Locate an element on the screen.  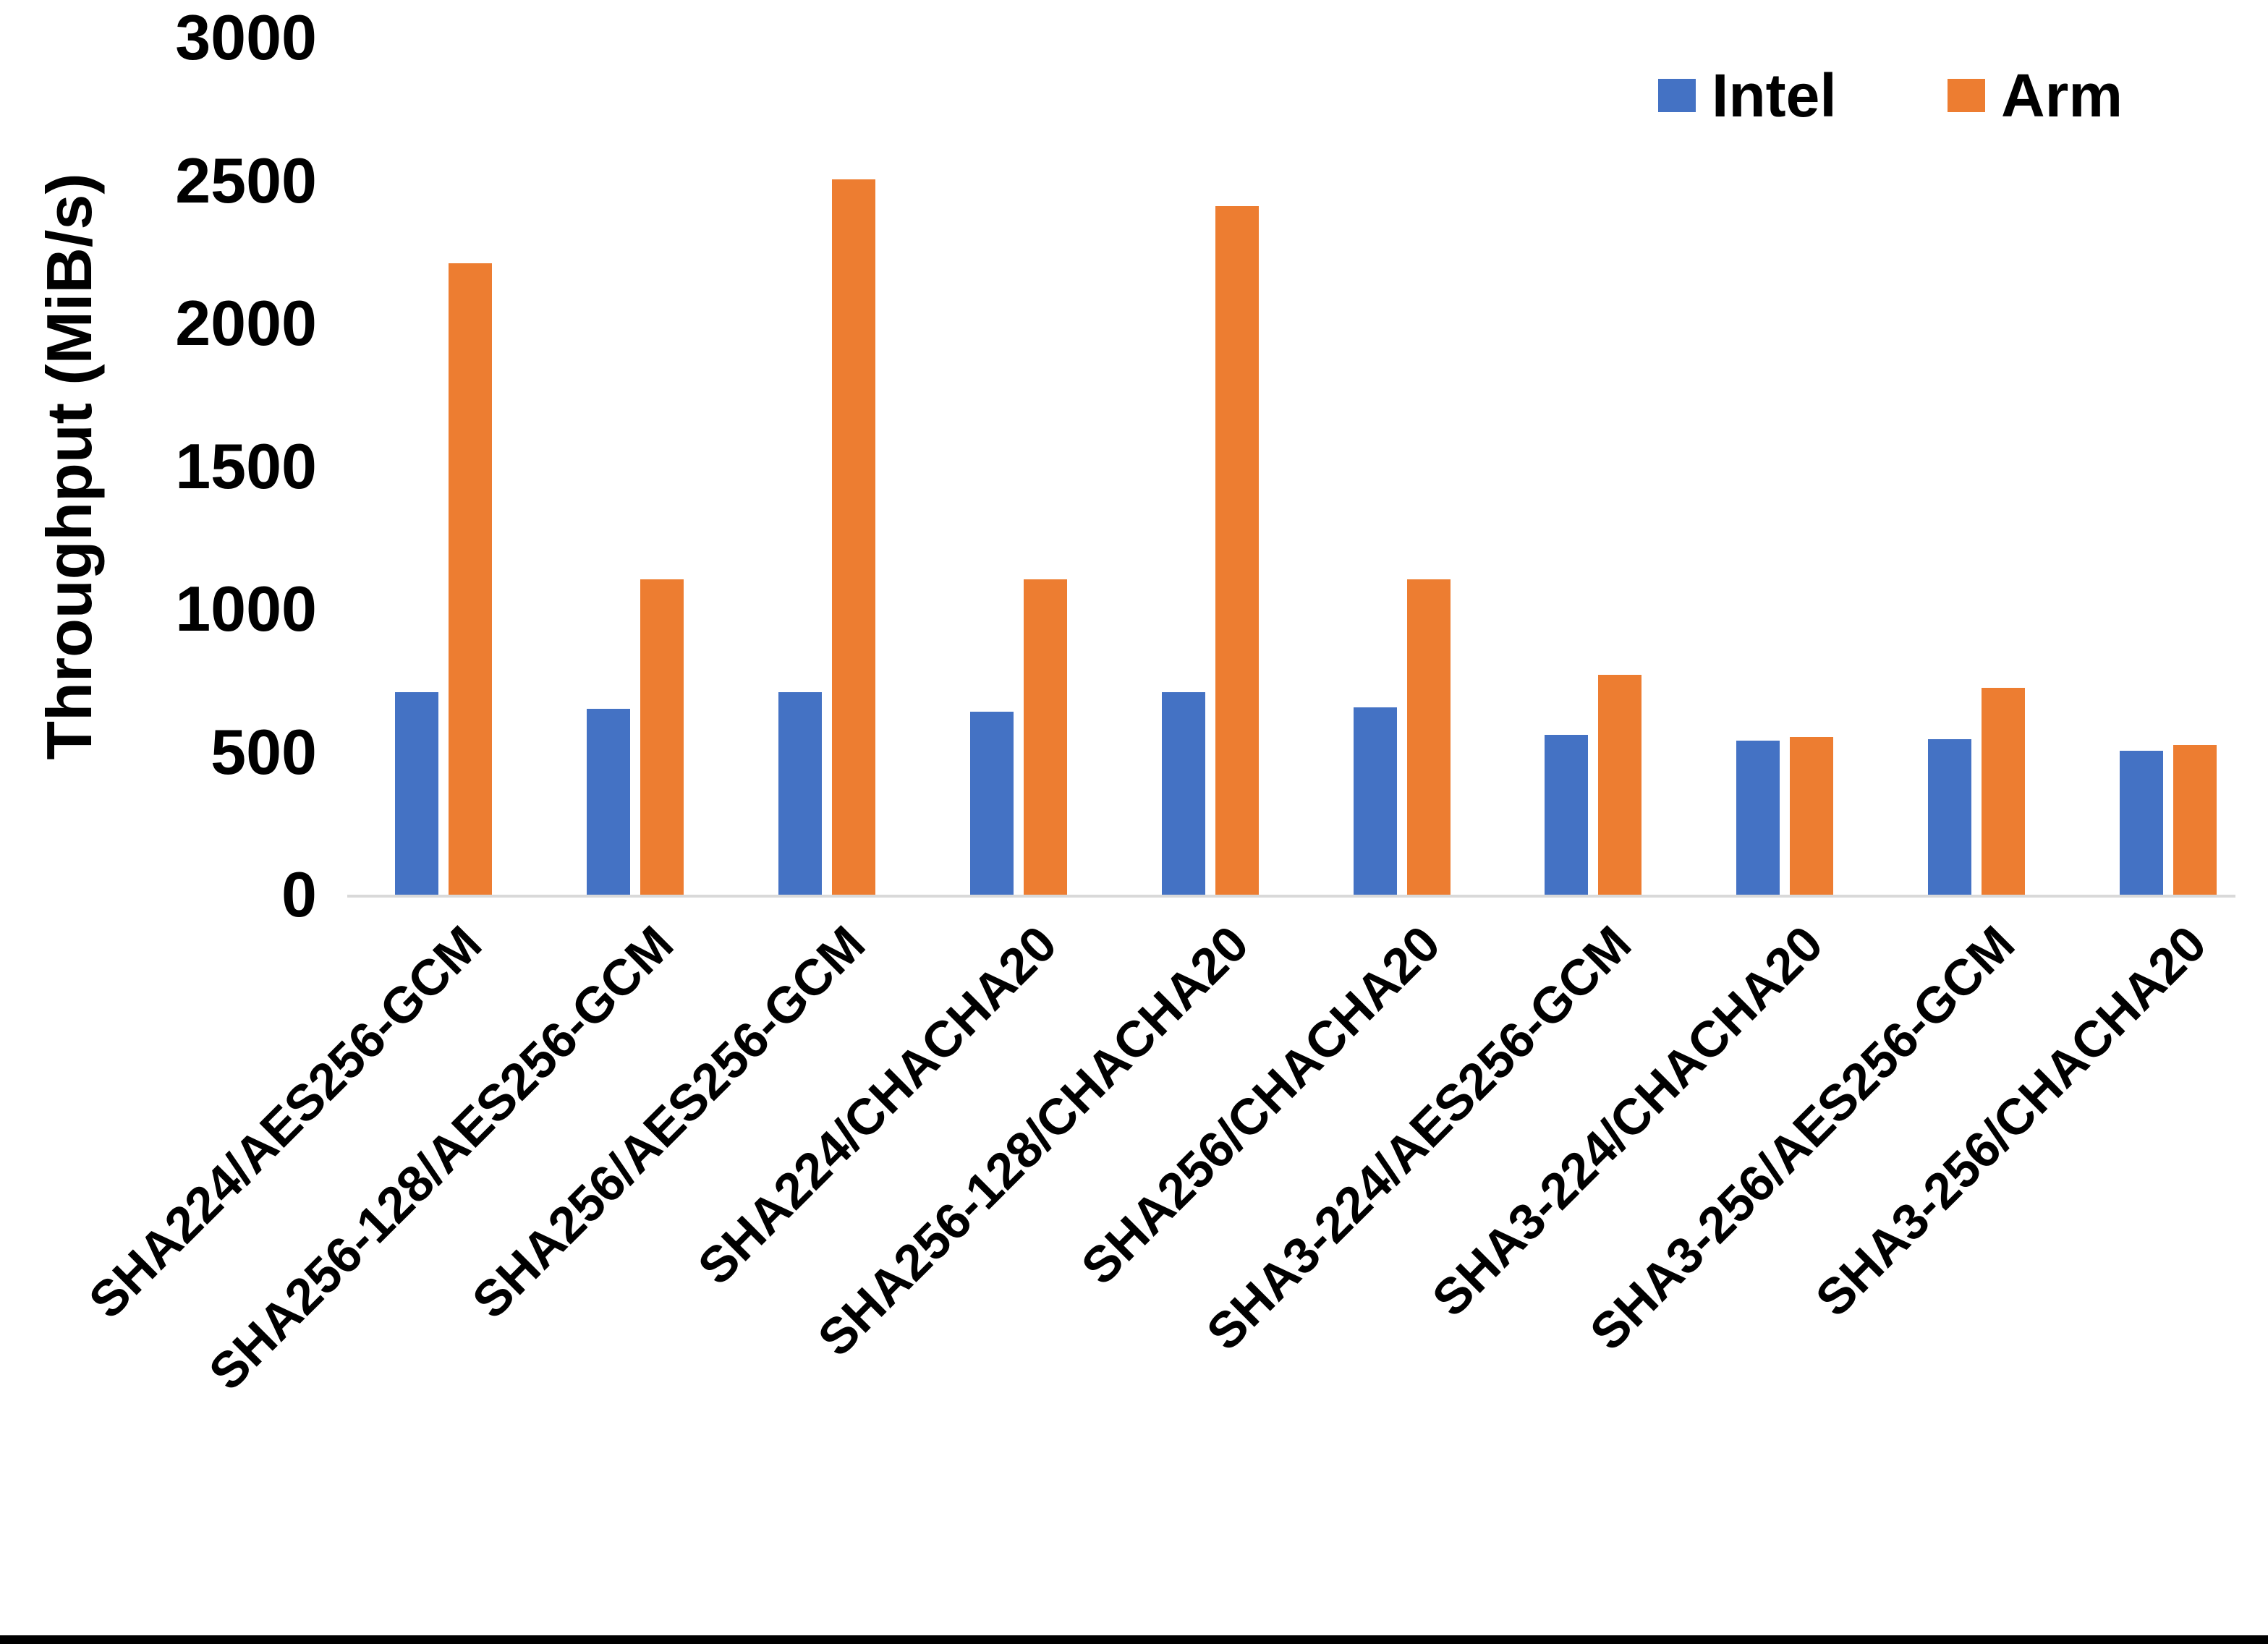
legend-item-intel: Intel is located at coordinates (1747, 95).